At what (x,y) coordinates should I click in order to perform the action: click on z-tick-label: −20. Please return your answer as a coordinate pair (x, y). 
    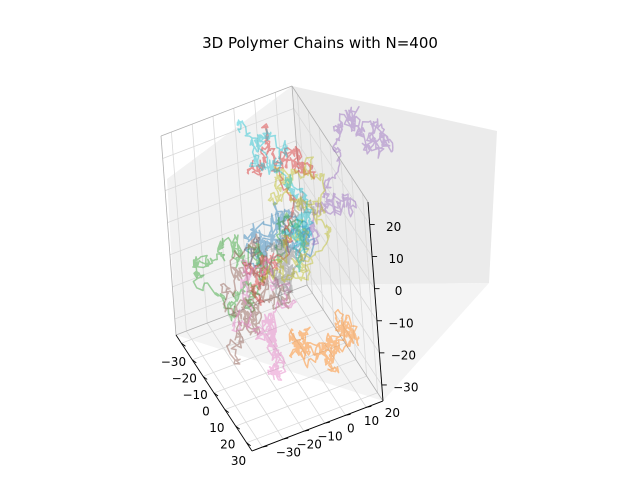
    Looking at the image, I should click on (403, 355).